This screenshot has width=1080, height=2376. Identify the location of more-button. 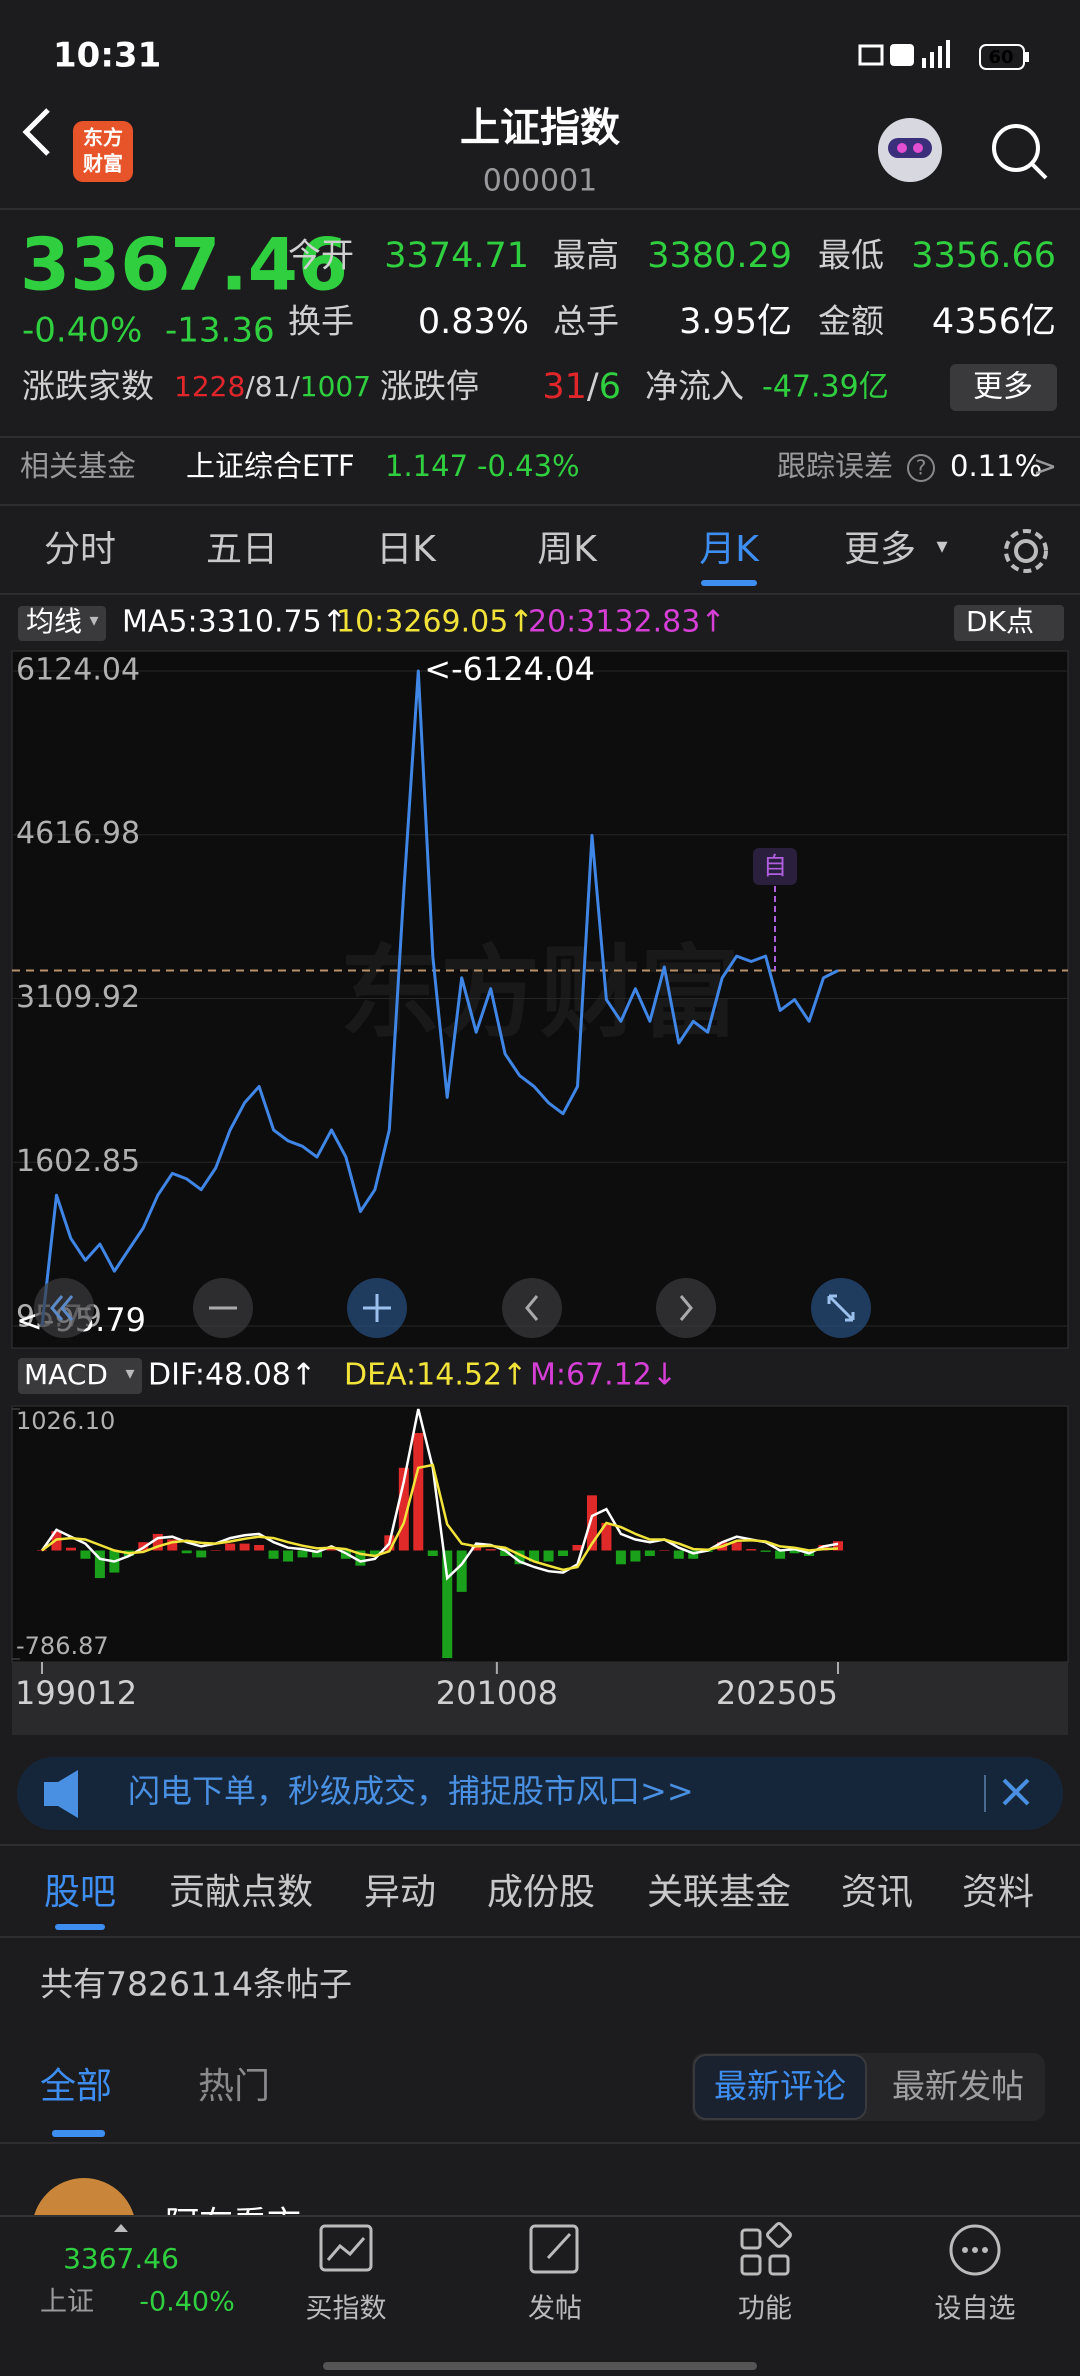
(1003, 387).